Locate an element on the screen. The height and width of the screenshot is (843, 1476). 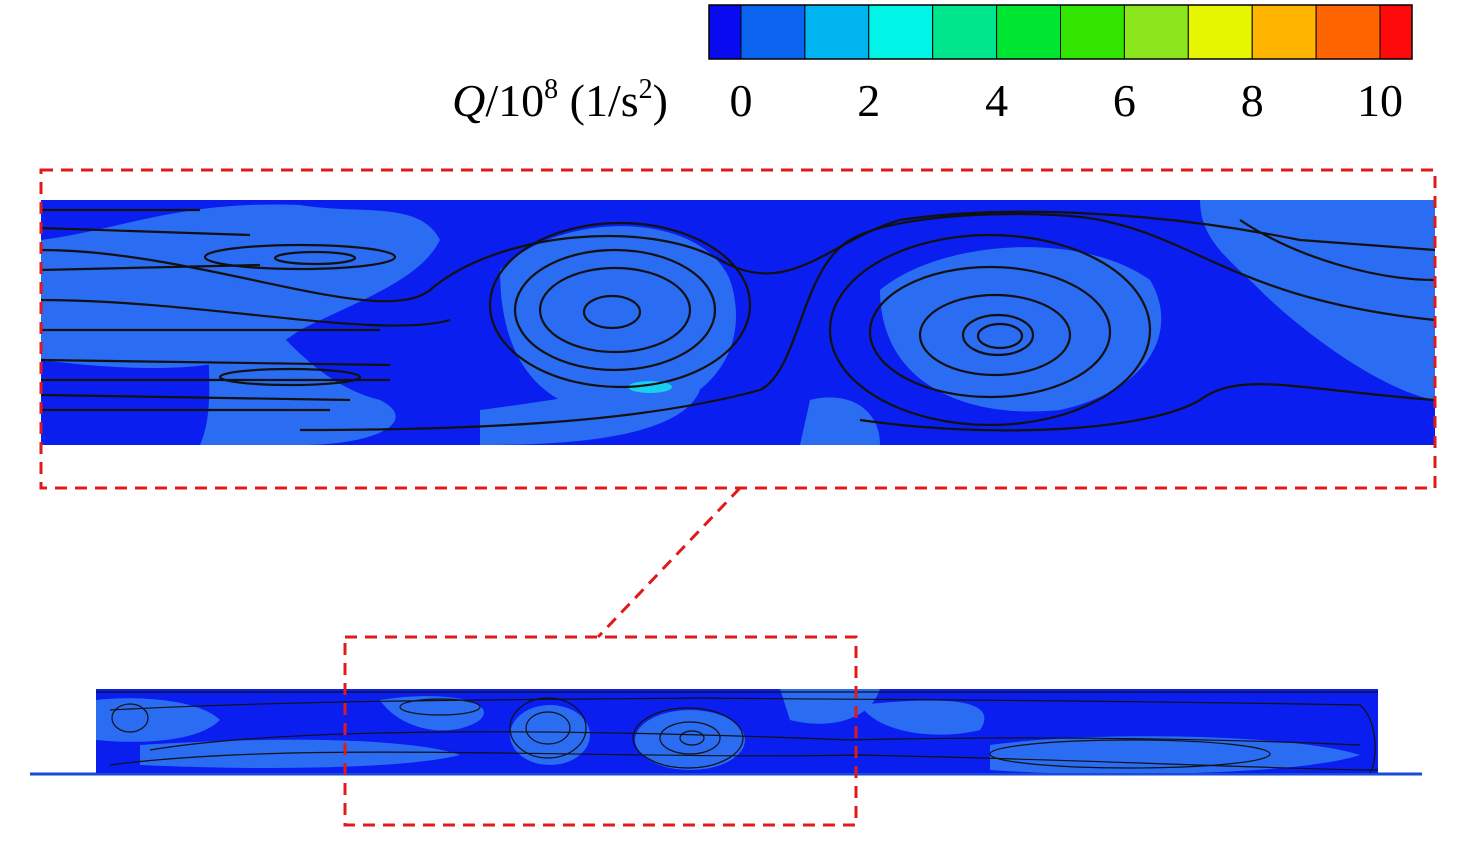
label-symbol: Q is located at coordinates (468, 100).